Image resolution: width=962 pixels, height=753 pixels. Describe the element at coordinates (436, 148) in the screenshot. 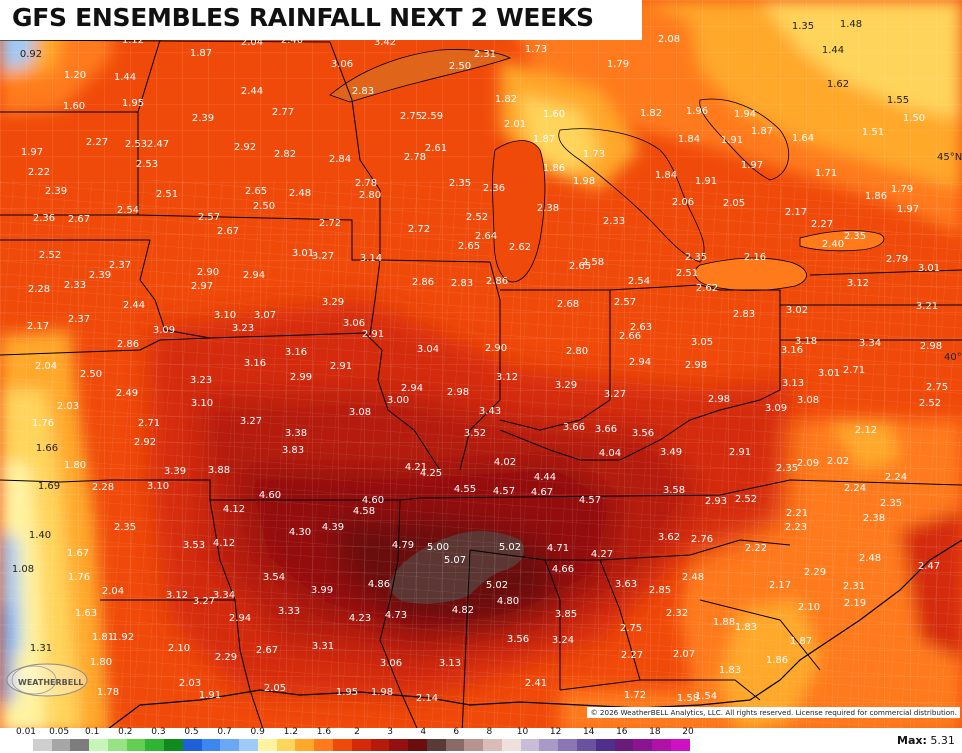

I see `rainfall-value: 2.61` at that location.